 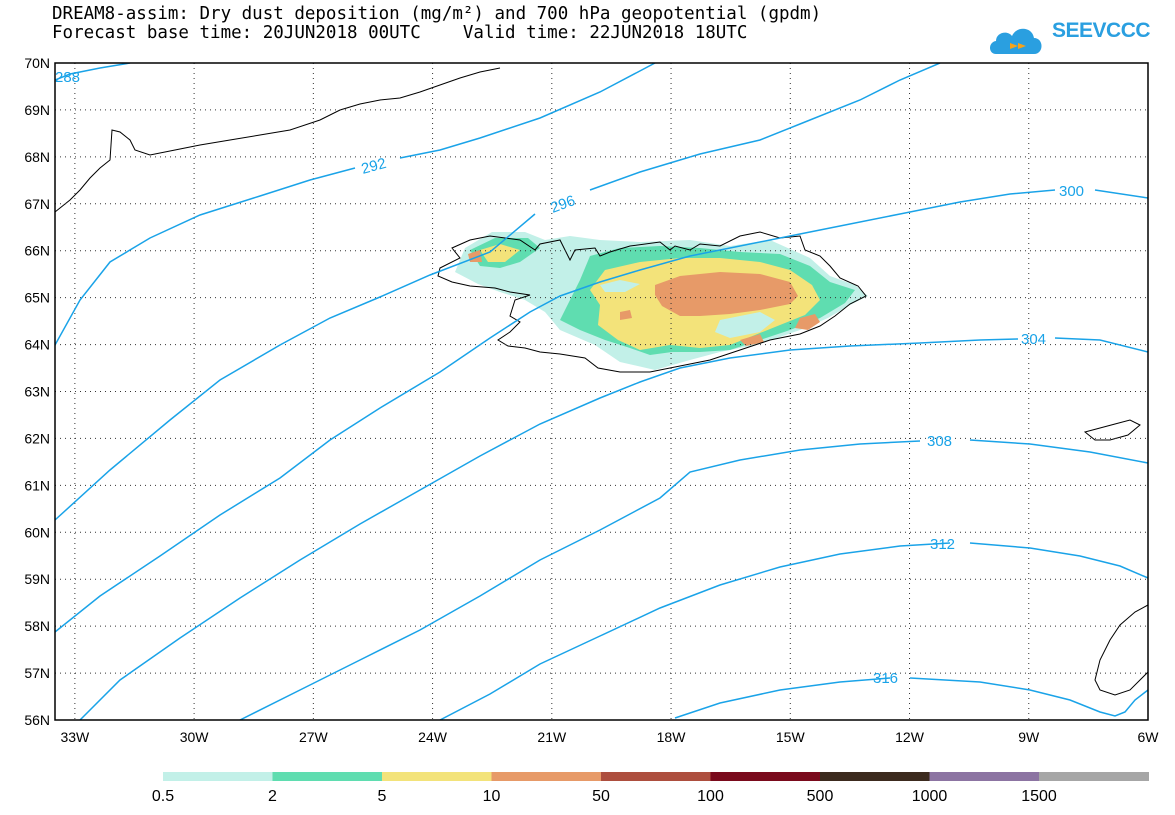 What do you see at coordinates (37, 110) in the screenshot?
I see `latitude-label: 69N` at bounding box center [37, 110].